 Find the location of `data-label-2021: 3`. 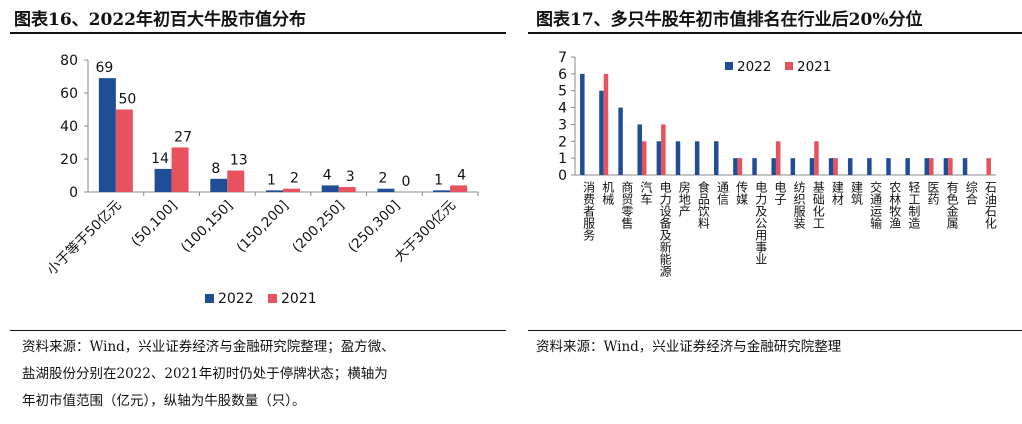

data-label-2021: 3 is located at coordinates (350, 177).